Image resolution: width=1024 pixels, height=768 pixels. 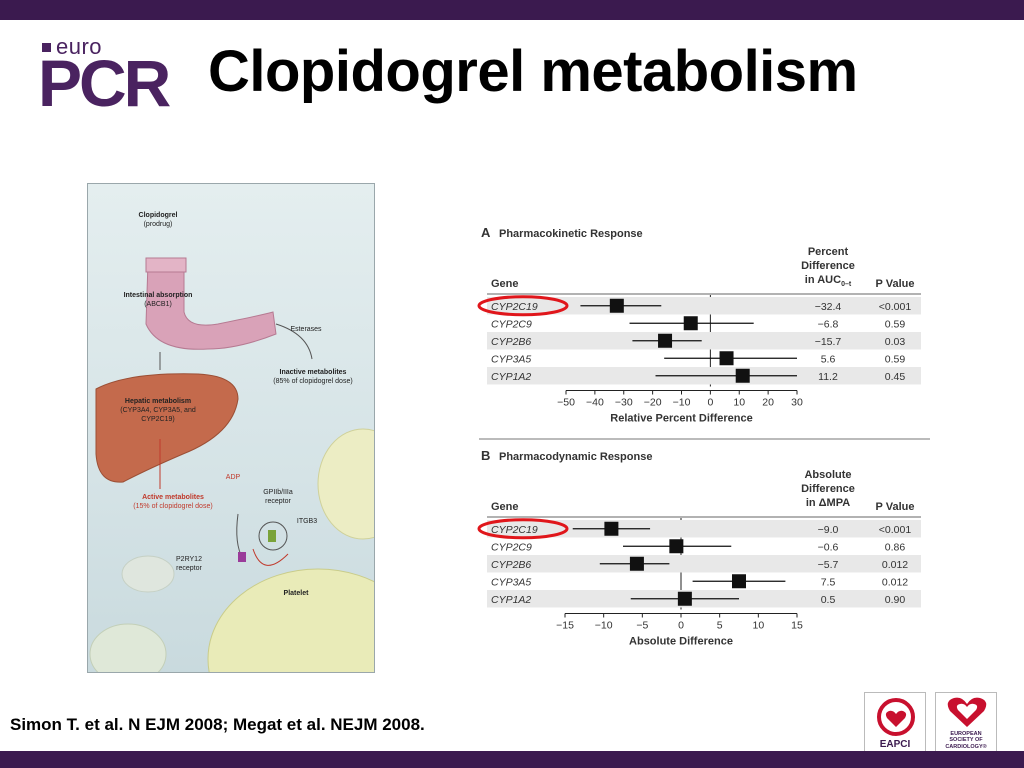 What do you see at coordinates (575, 457) in the screenshot?
I see `panel-b-title: Pharmacodynamic Response` at bounding box center [575, 457].